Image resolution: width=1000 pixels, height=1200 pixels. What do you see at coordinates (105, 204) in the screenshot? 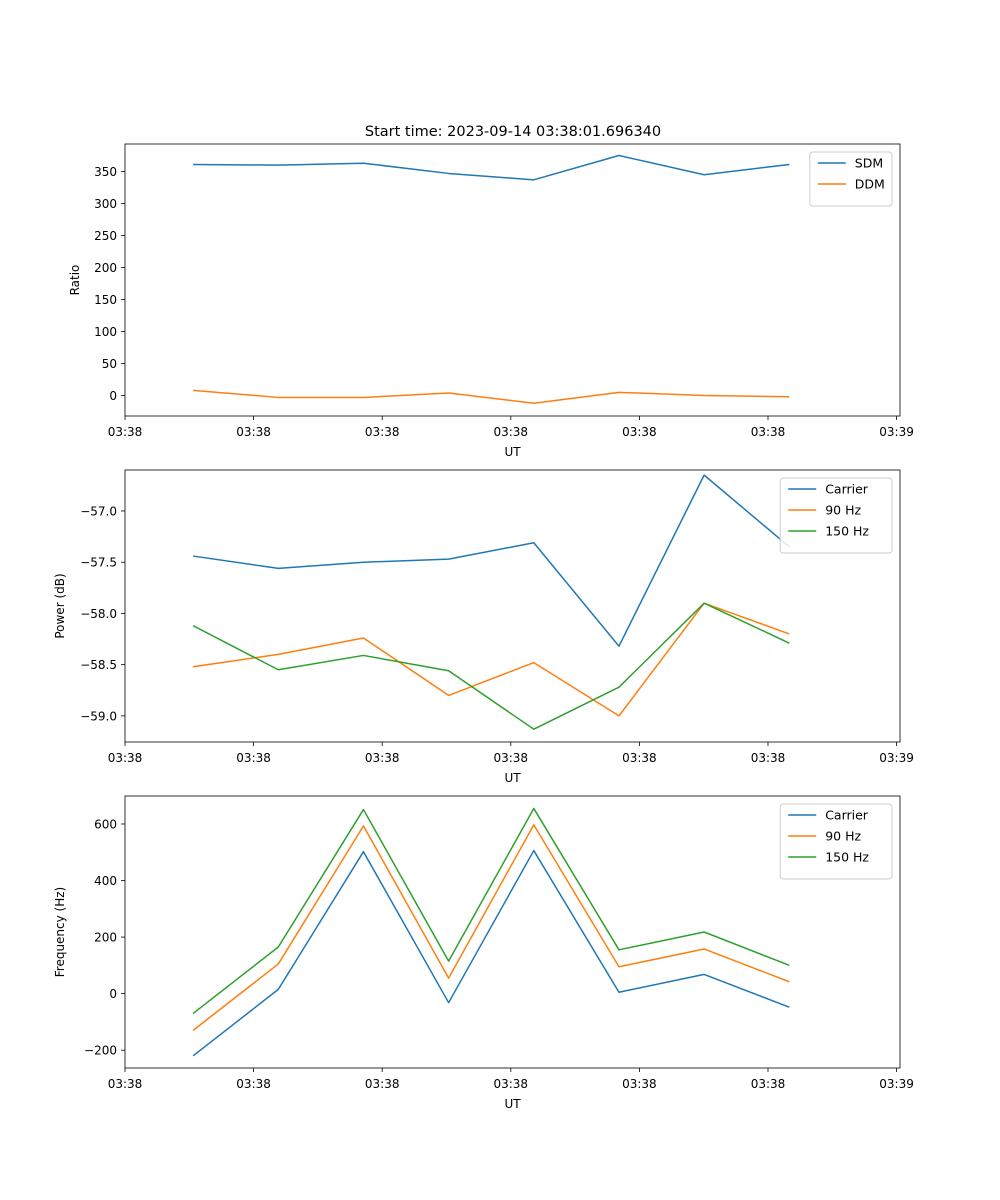
I see `y-tick-label: 300` at bounding box center [105, 204].